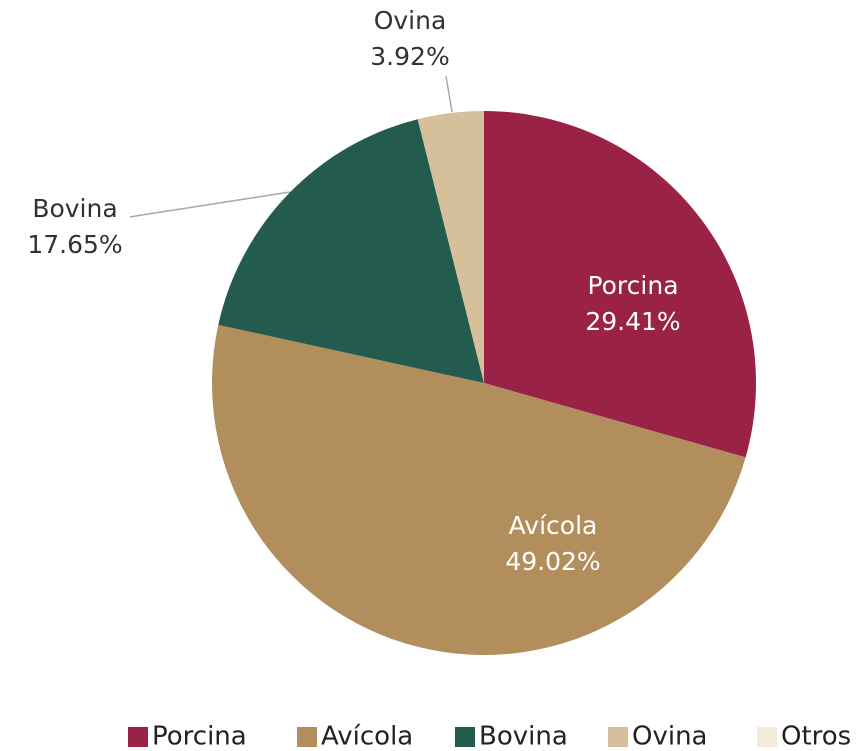 This screenshot has width=861, height=751. I want to click on slice-category-label: Bovina, so click(74, 208).